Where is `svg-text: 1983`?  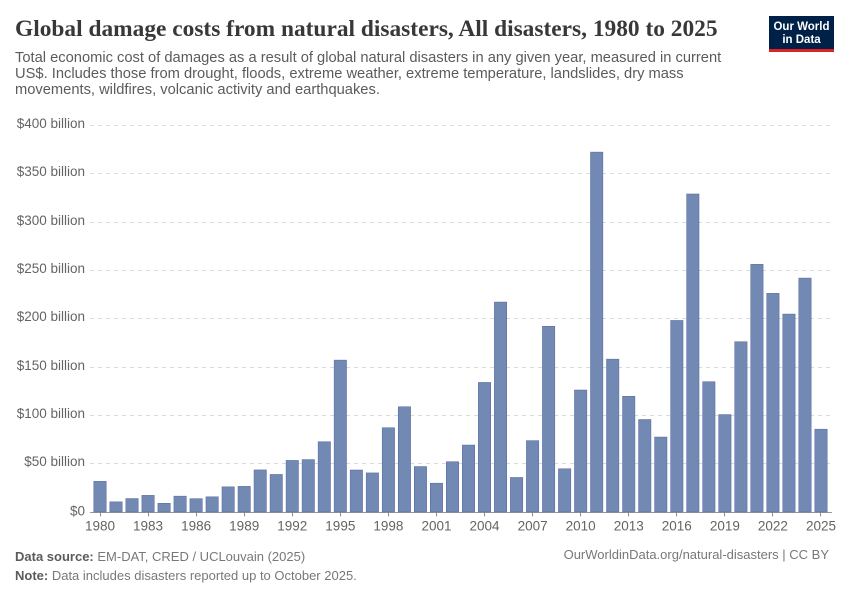
svg-text: 1983 is located at coordinates (148, 526).